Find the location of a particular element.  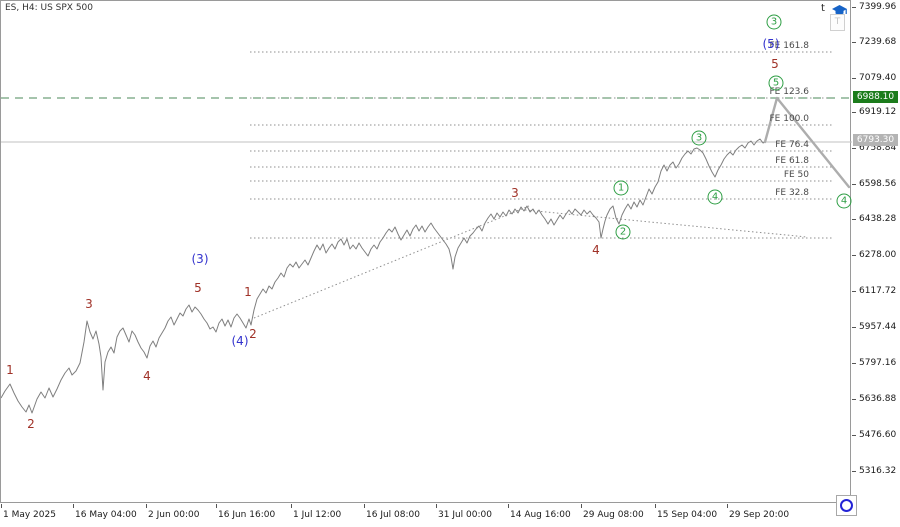

price-axis-label: 6598.56 is located at coordinates (878, 184).